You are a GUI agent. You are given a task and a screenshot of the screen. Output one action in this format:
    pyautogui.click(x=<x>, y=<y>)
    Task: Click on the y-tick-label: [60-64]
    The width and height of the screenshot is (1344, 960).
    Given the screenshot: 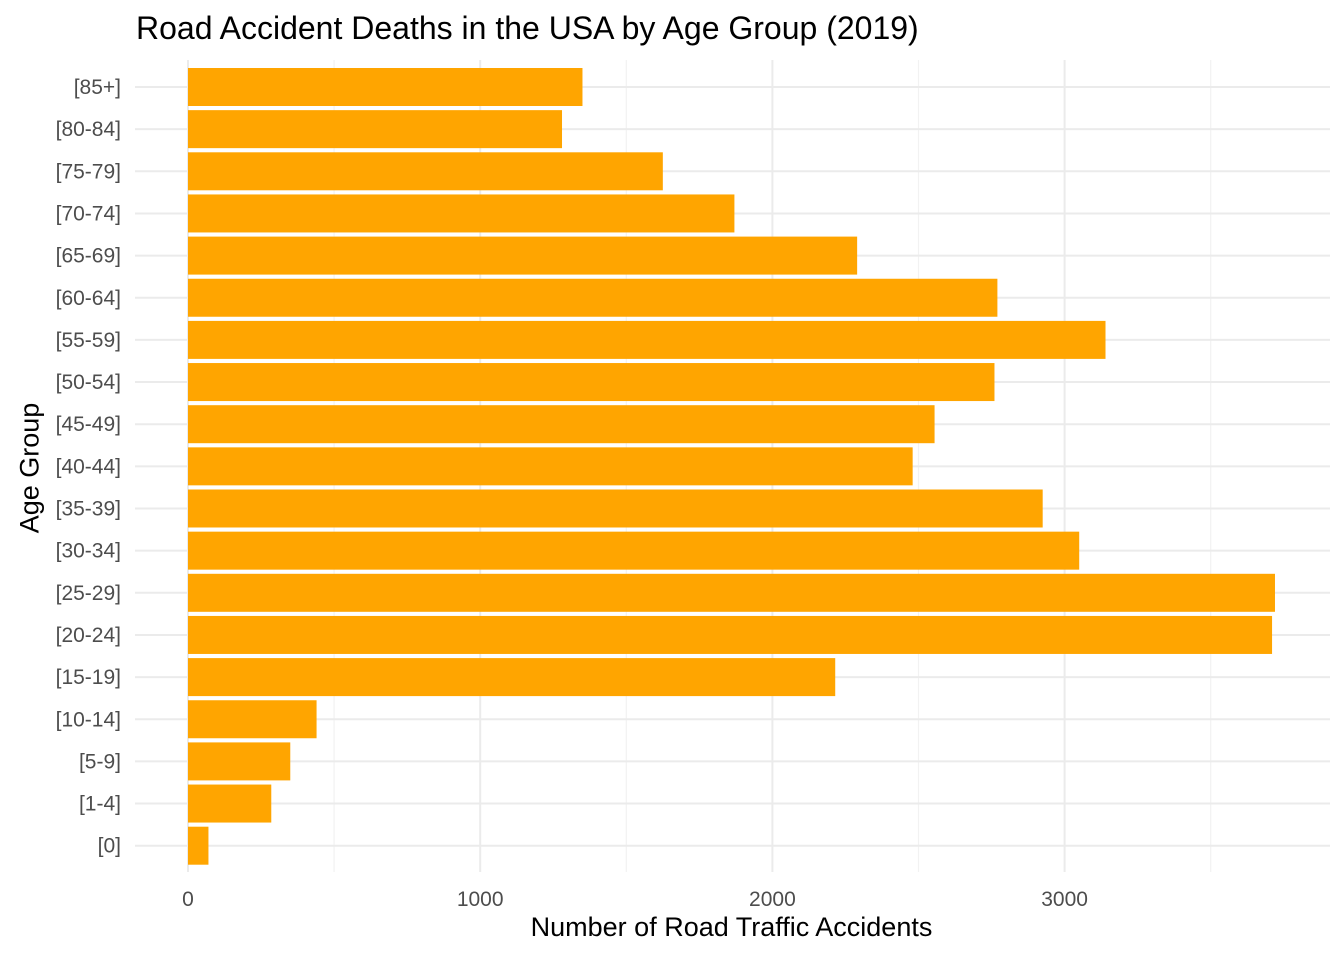 What is the action you would take?
    pyautogui.click(x=88, y=298)
    